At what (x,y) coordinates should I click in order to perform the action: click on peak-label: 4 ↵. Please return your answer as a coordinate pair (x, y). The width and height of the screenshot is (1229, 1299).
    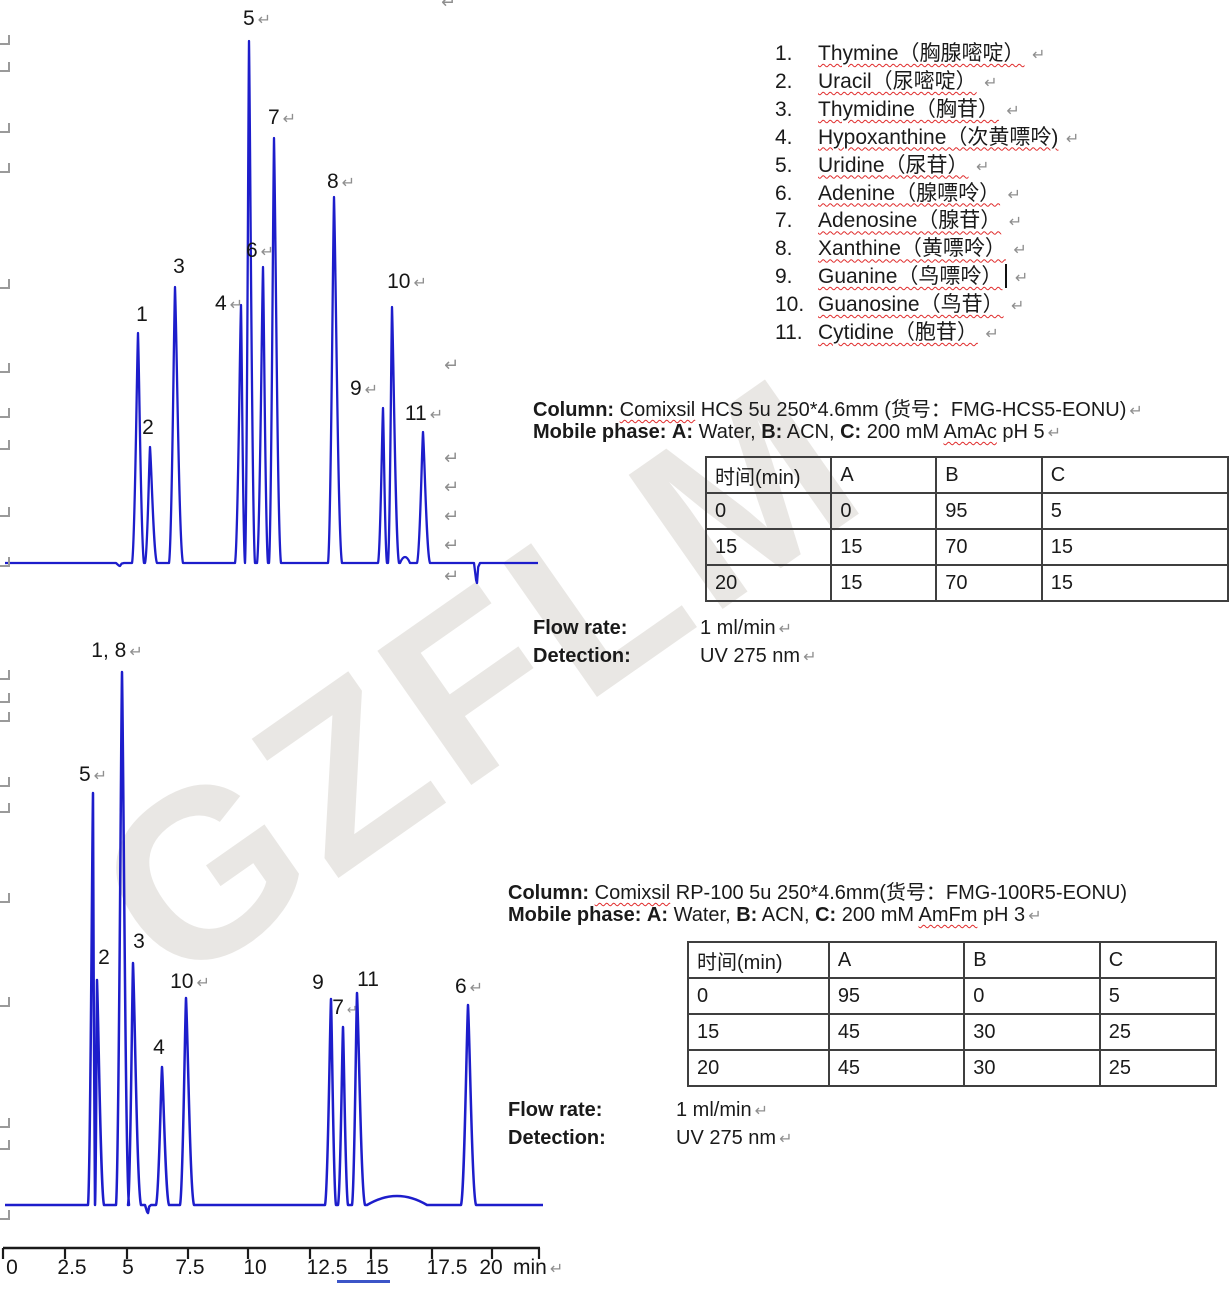
    Looking at the image, I should click on (229, 304).